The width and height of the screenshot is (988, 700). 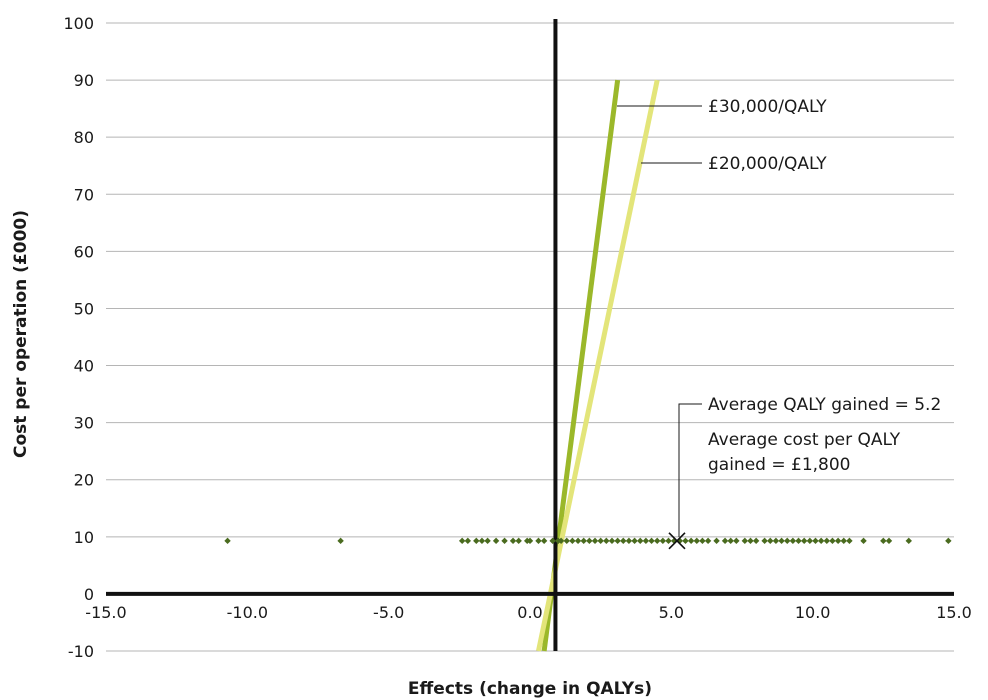 What do you see at coordinates (89, 594) in the screenshot?
I see `y-tick-label: 0` at bounding box center [89, 594].